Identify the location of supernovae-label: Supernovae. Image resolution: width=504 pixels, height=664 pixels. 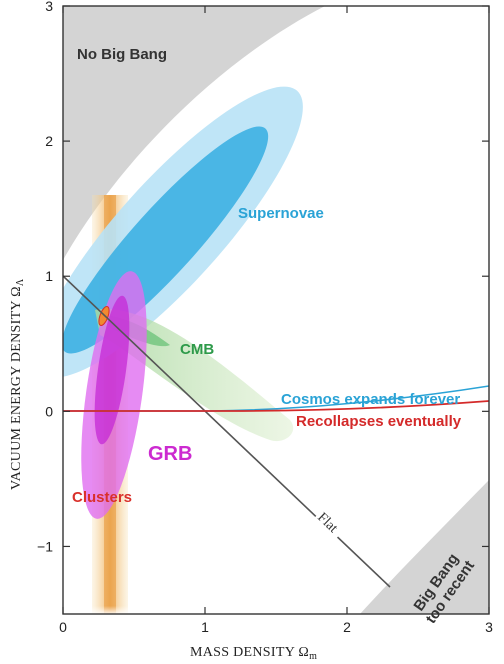
(281, 213).